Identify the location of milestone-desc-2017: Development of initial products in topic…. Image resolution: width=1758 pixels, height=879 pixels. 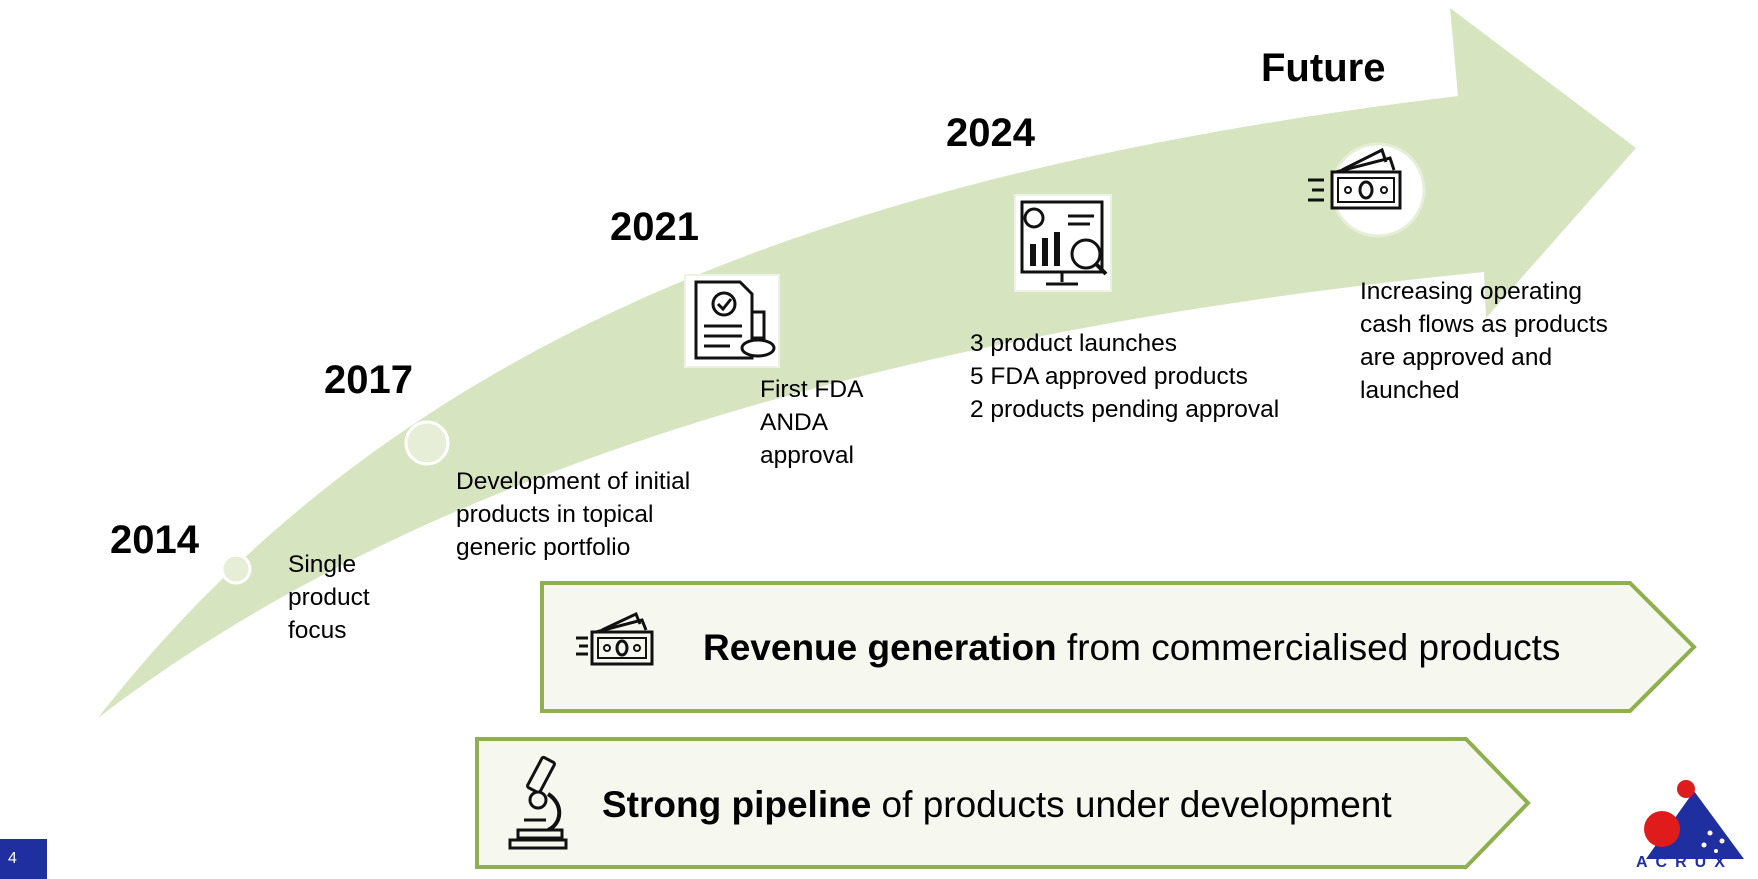
(573, 514).